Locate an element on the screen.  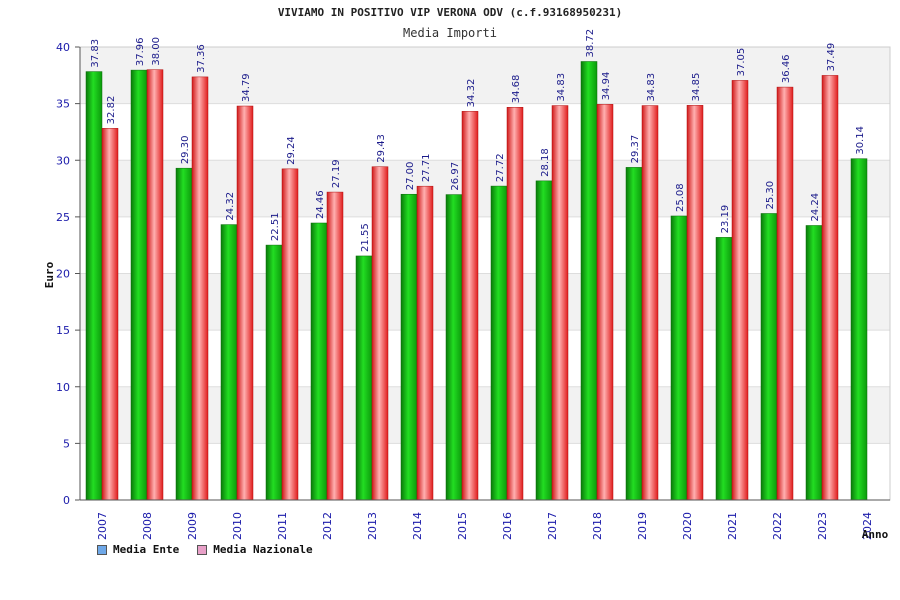
x-axis-label: Anno is located at coordinates (875, 534).